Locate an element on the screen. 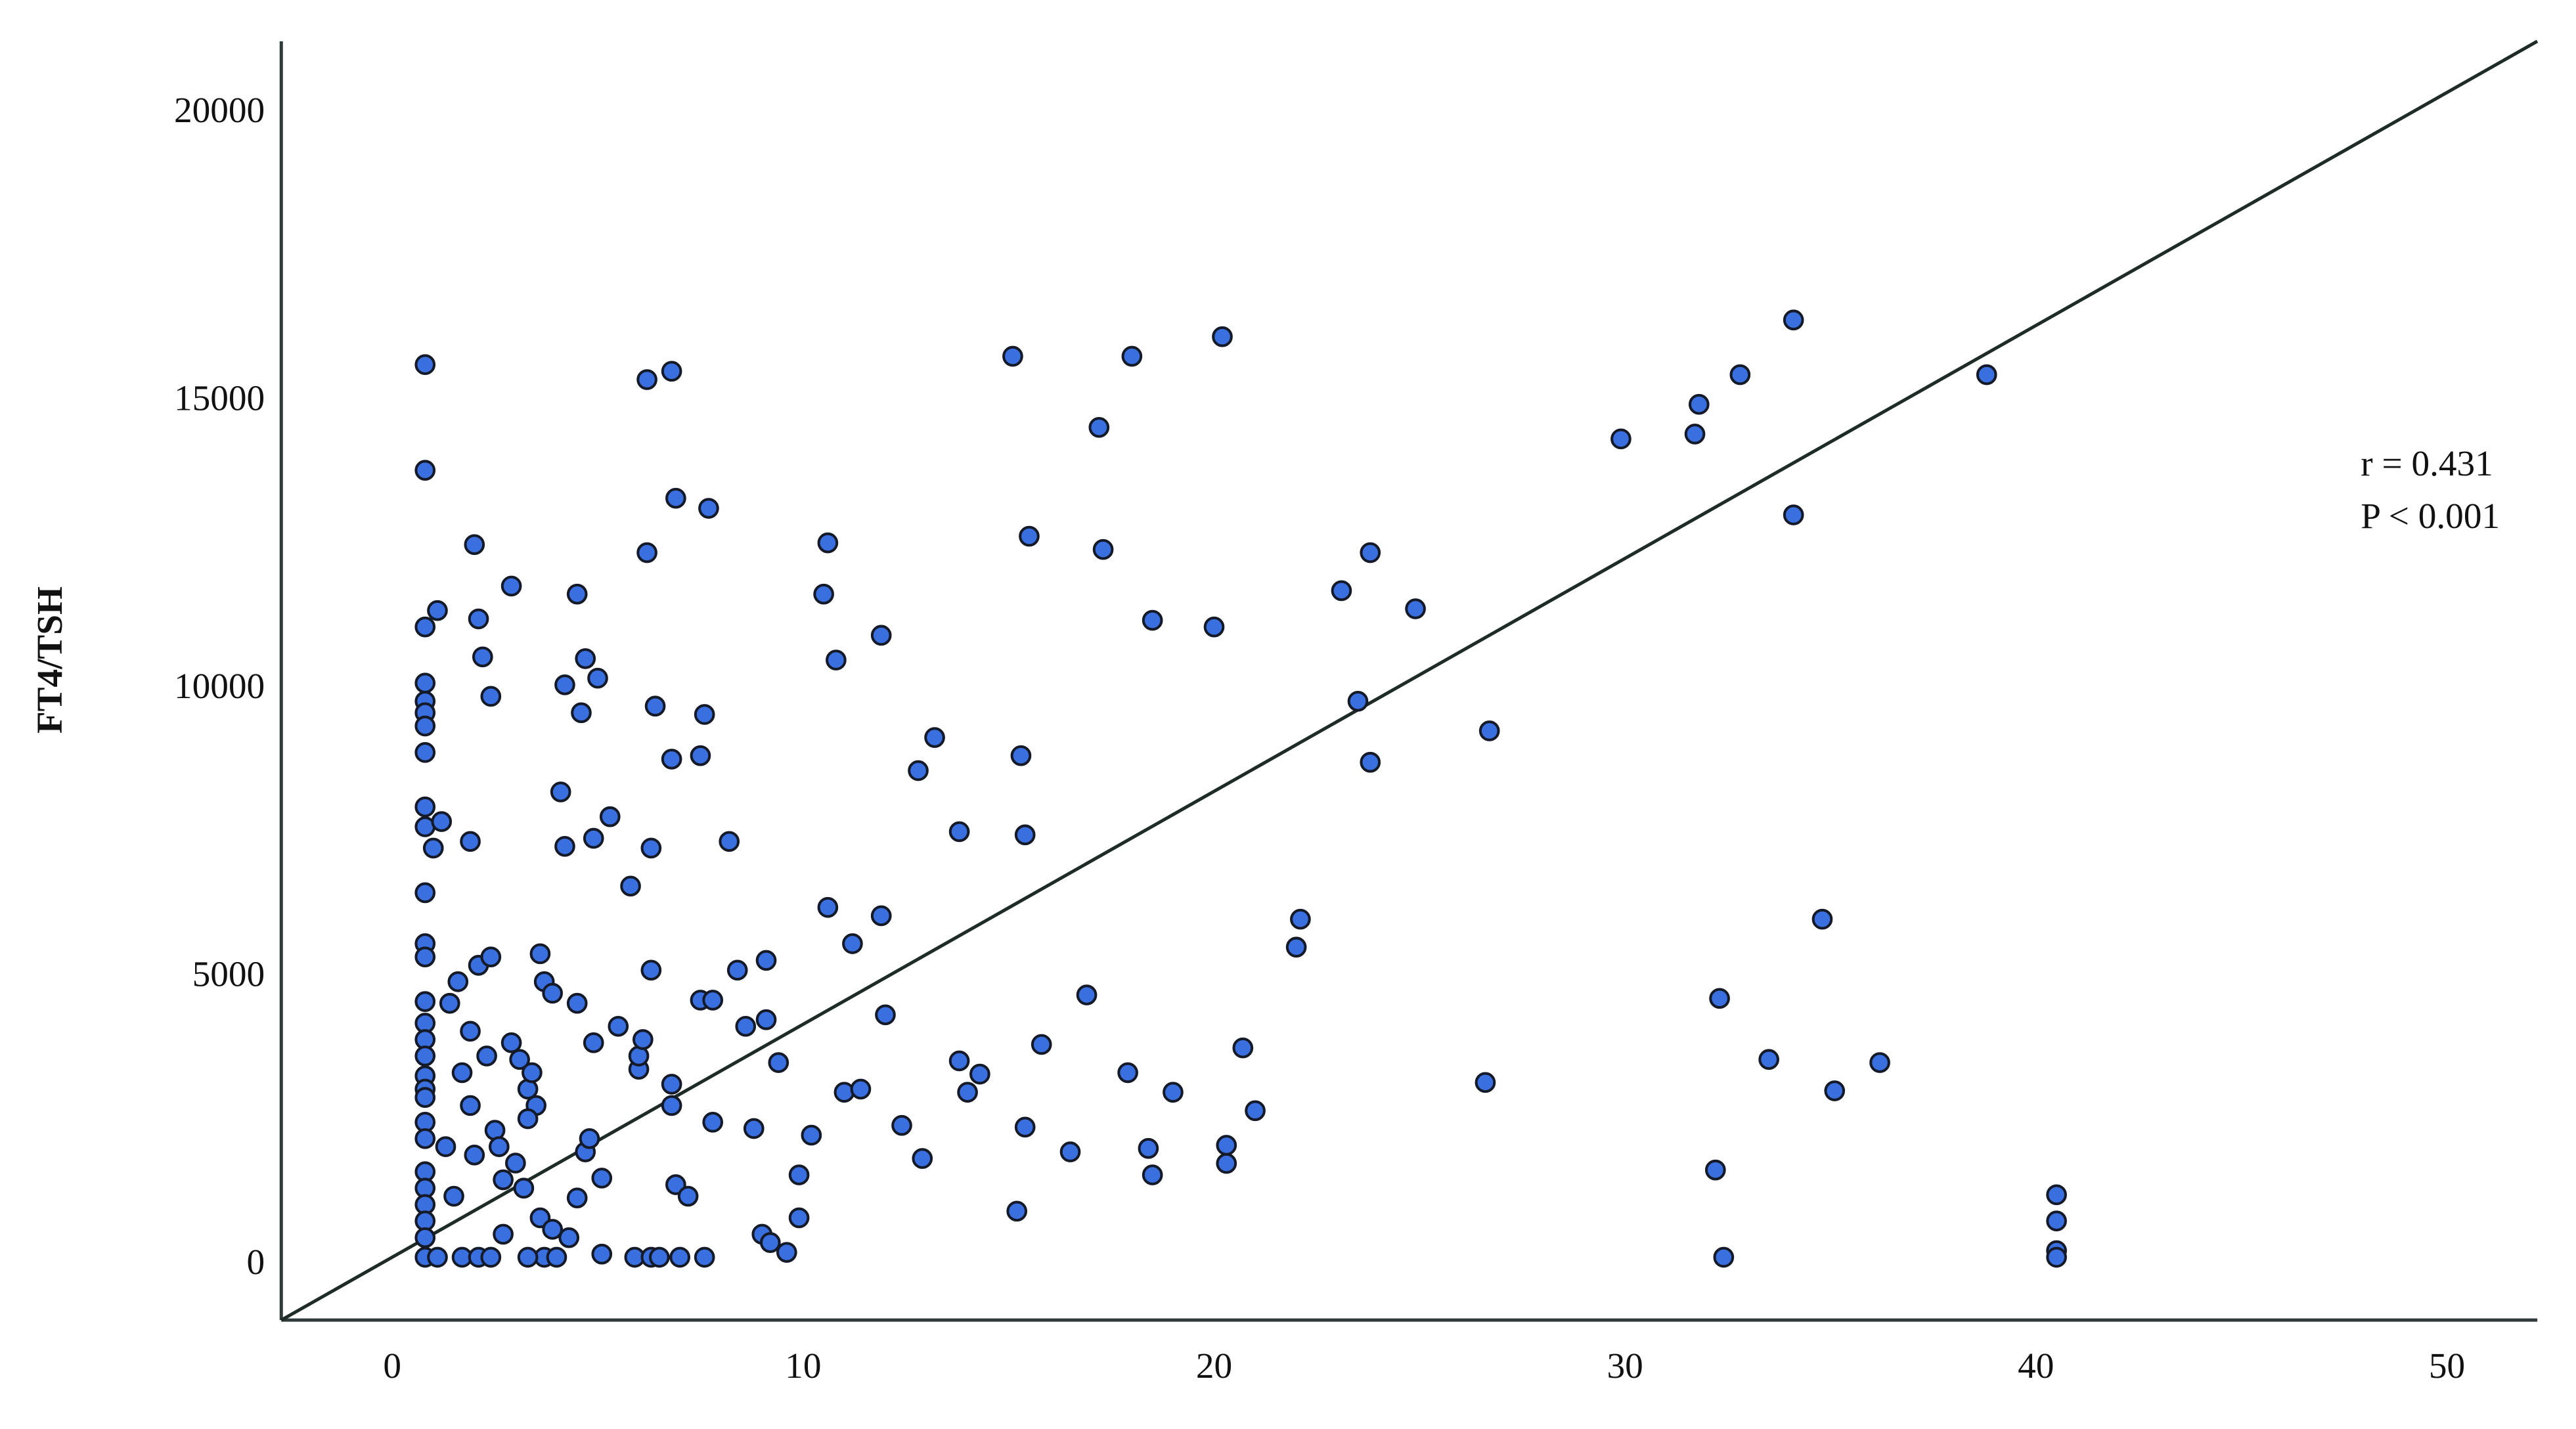 This screenshot has width=2576, height=1429. y-tick-label: 20000 is located at coordinates (219, 110).